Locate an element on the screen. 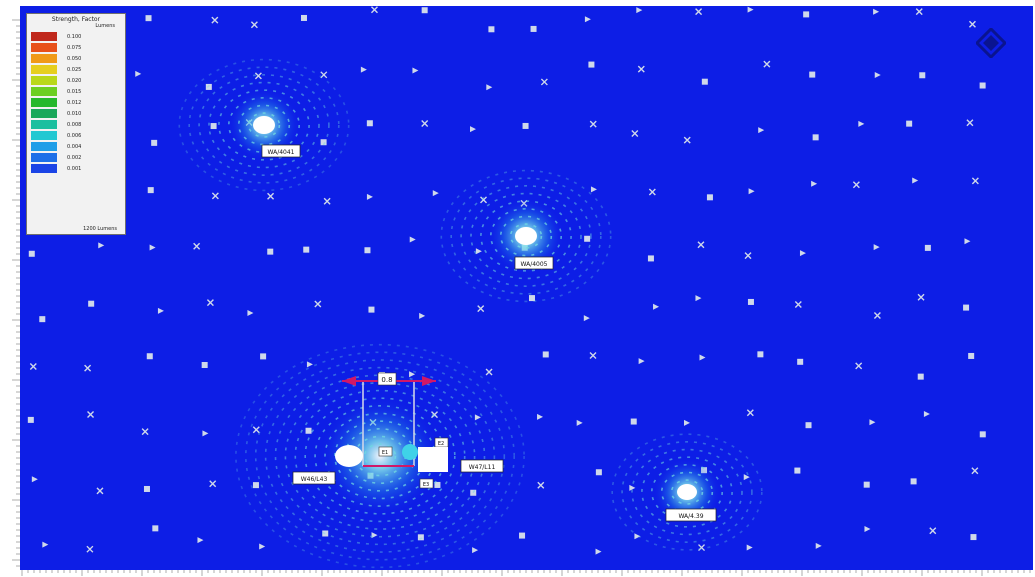 The image size is (1035, 577). luminaire-3: W46/L43 is located at coordinates (327, 465).